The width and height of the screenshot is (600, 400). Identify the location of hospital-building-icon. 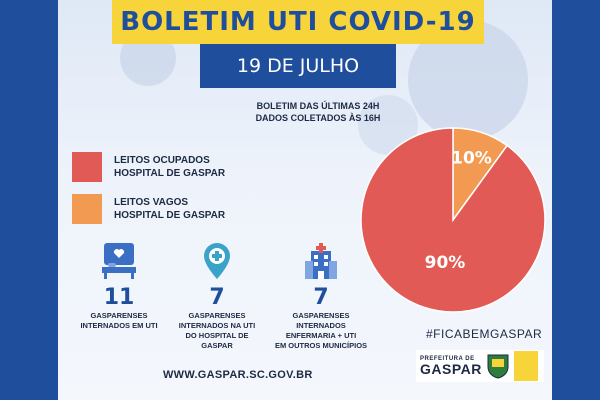
(321, 261).